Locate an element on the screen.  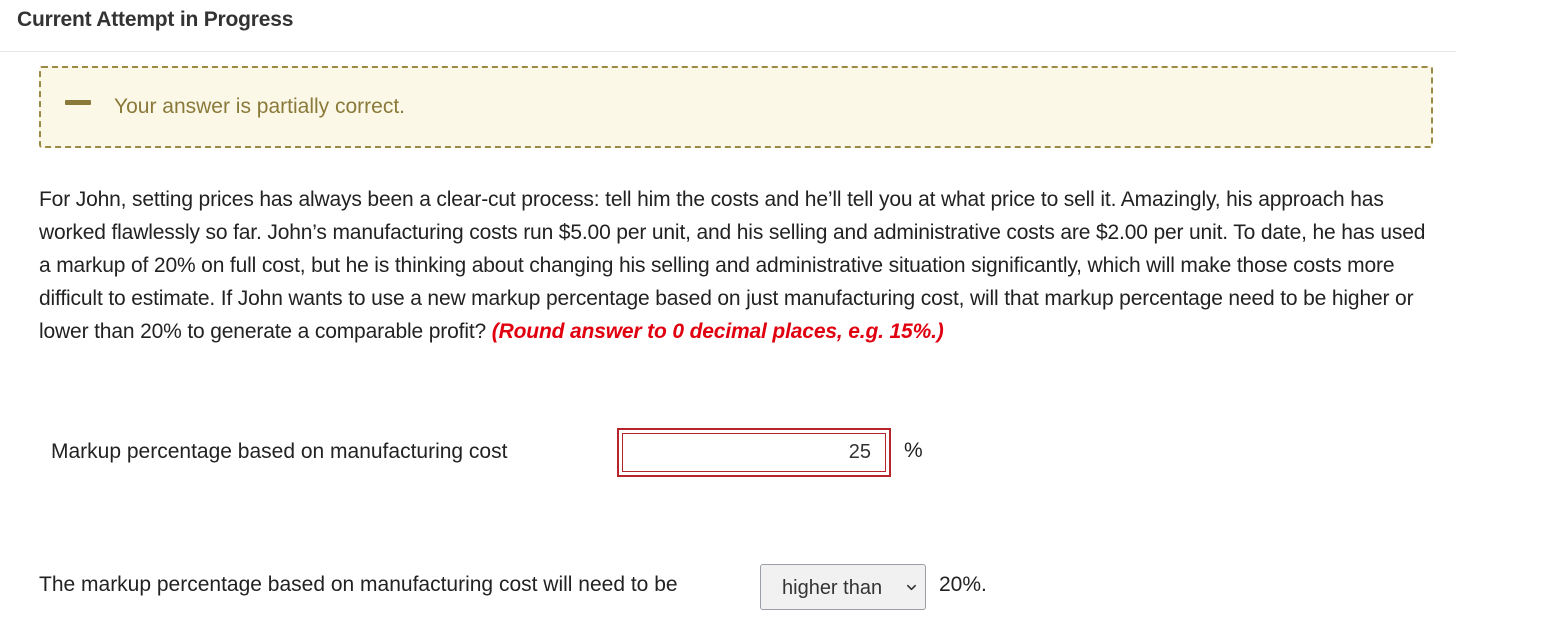
comparison-suffix: 20%. is located at coordinates (963, 584).